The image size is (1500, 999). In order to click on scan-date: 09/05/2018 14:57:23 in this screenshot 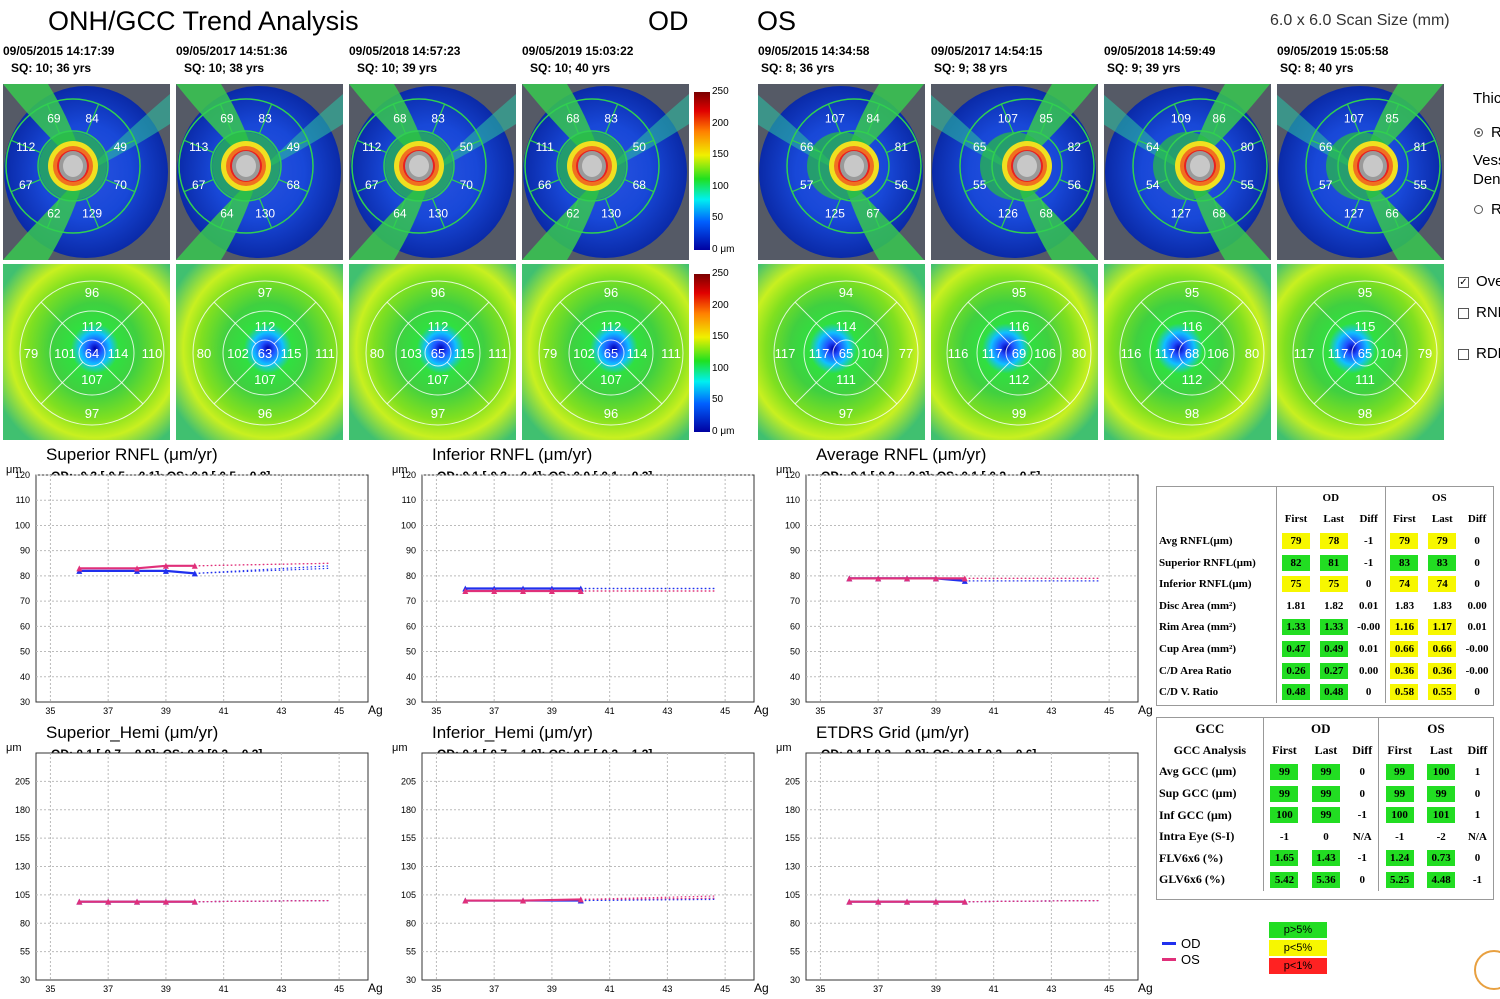, I will do `click(405, 51)`.